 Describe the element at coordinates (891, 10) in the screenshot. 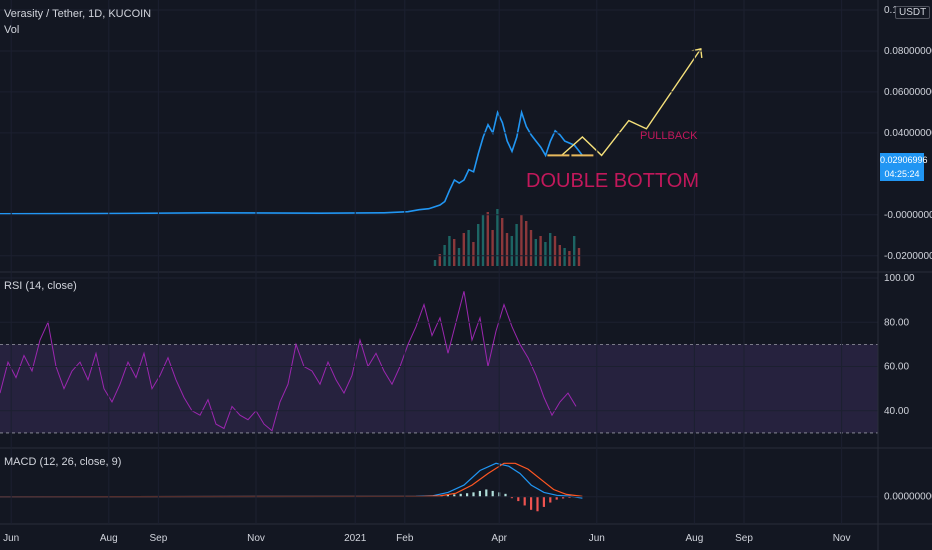

I see `price-axis-tick-label: 0.1` at that location.